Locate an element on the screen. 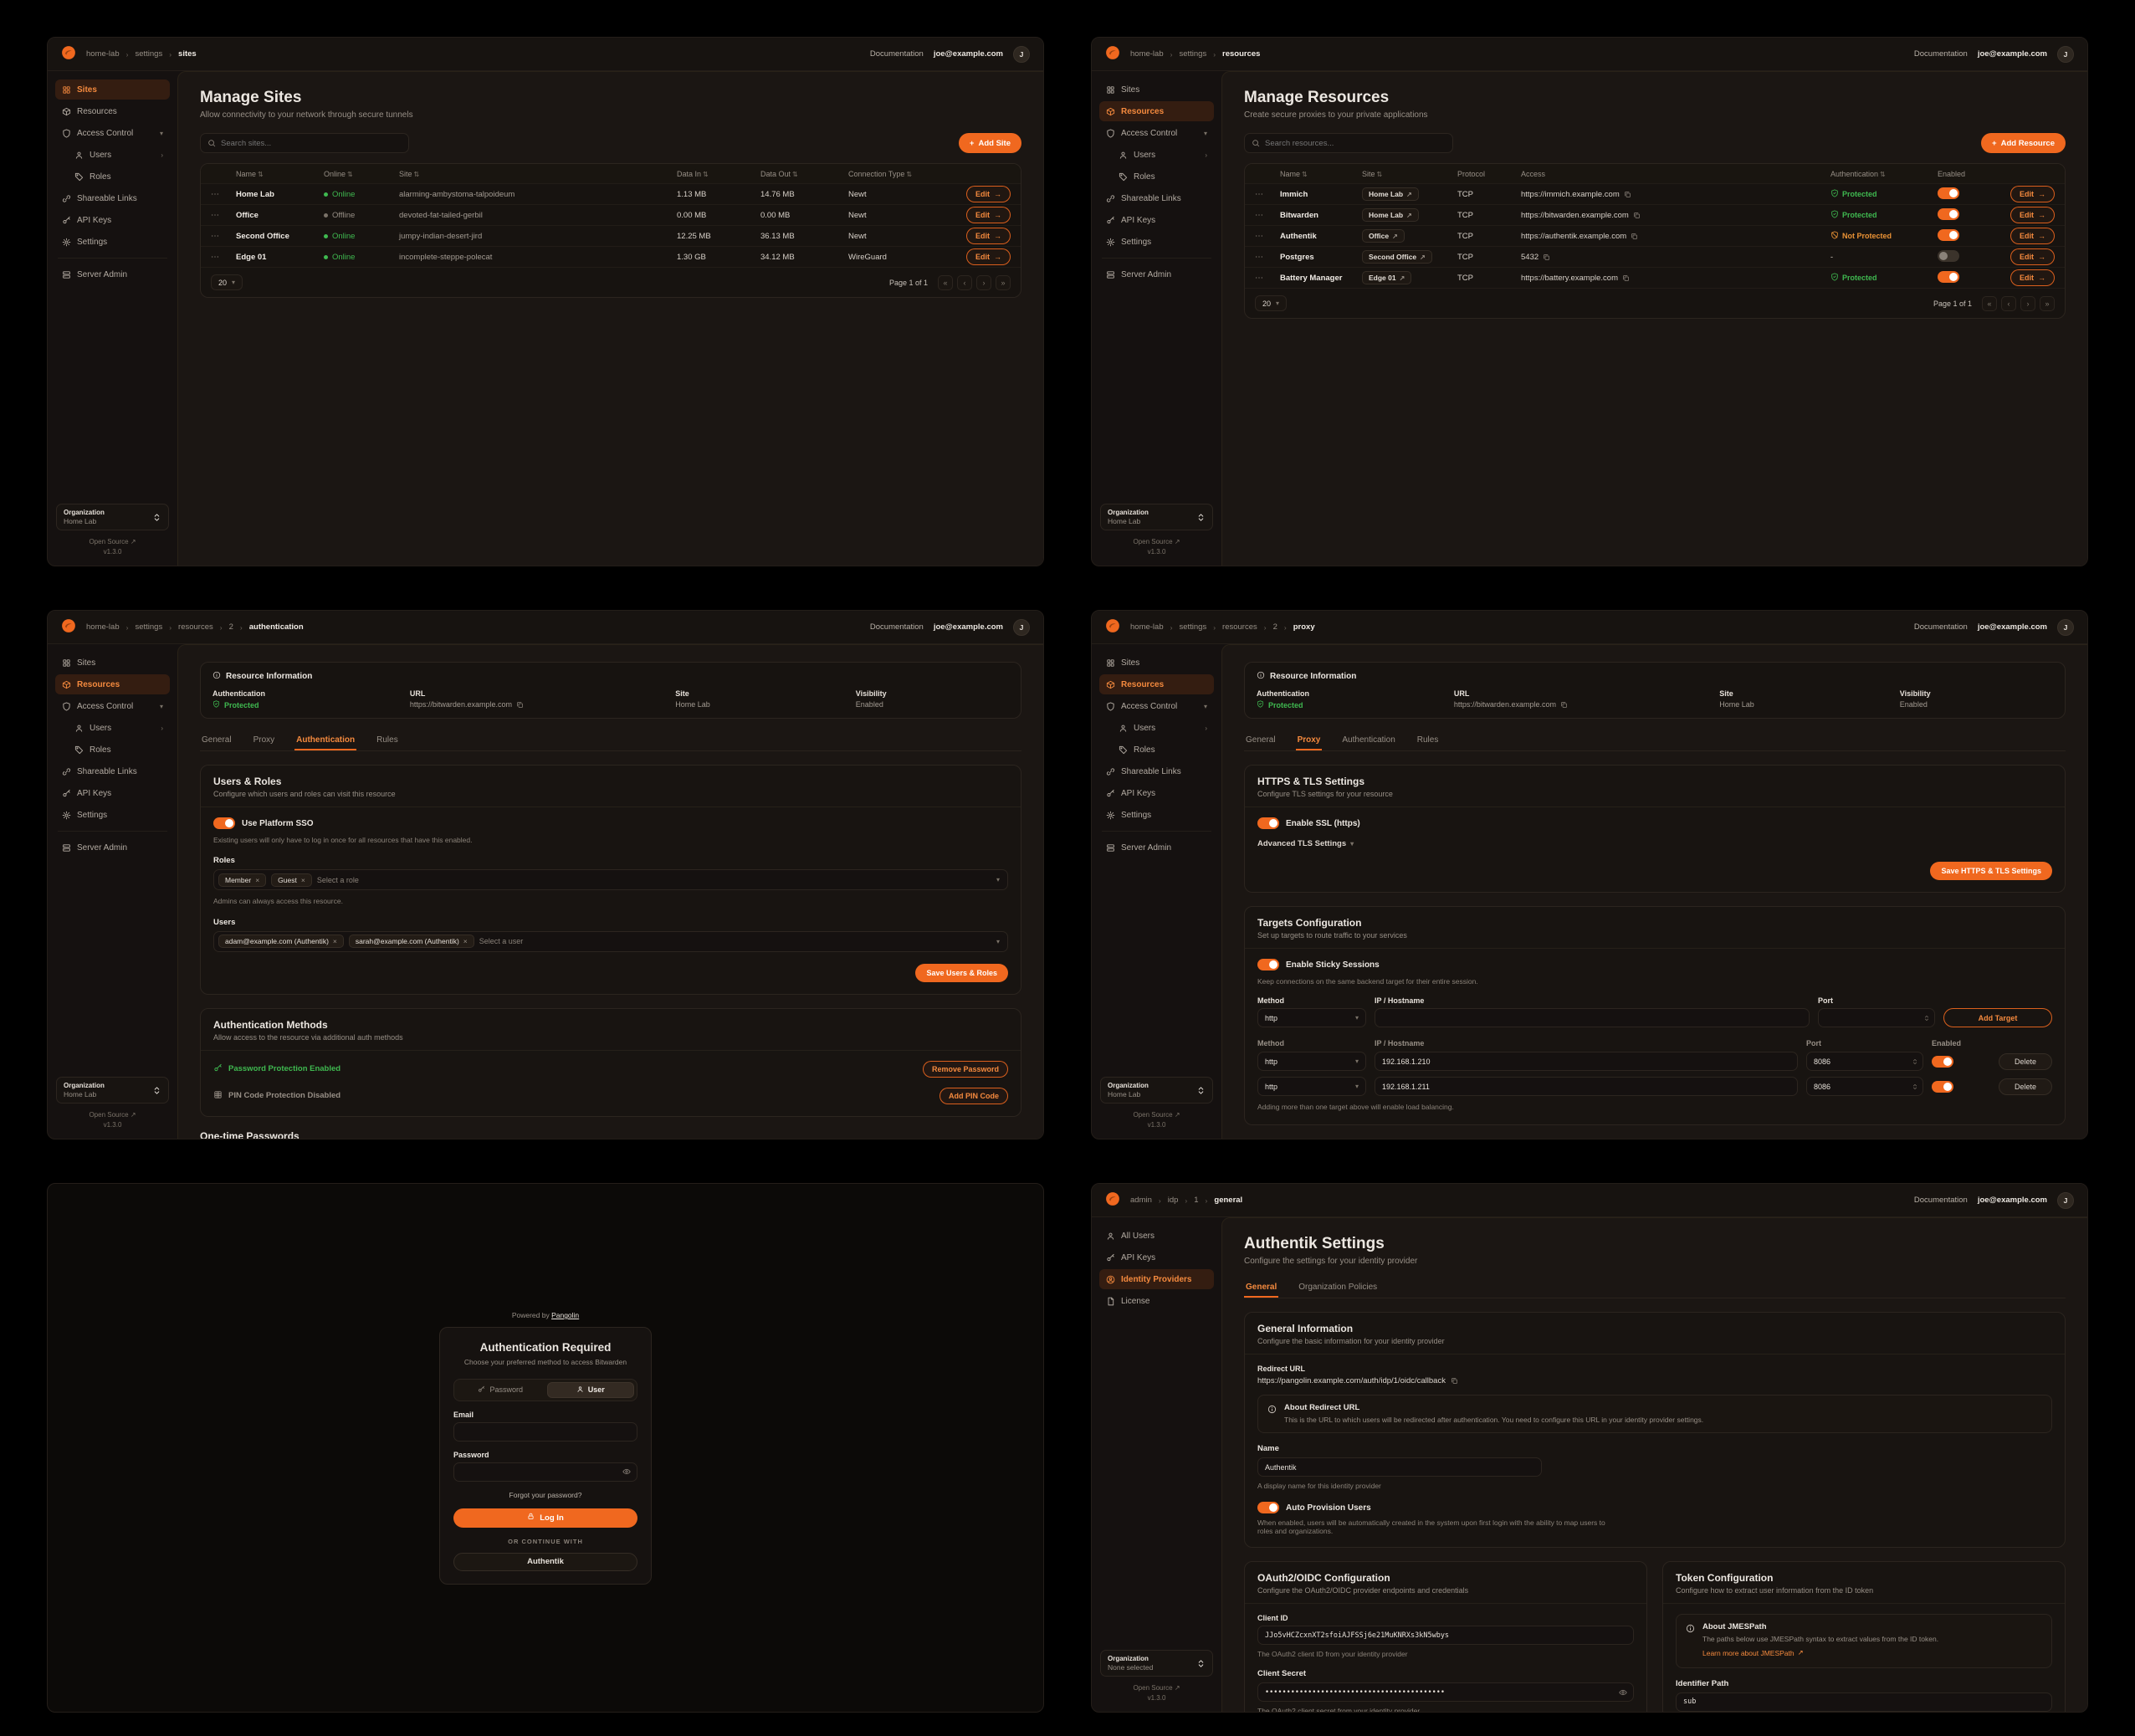 This screenshot has height=1736, width=2135. col-name: Name ⇅ is located at coordinates (1294, 173).